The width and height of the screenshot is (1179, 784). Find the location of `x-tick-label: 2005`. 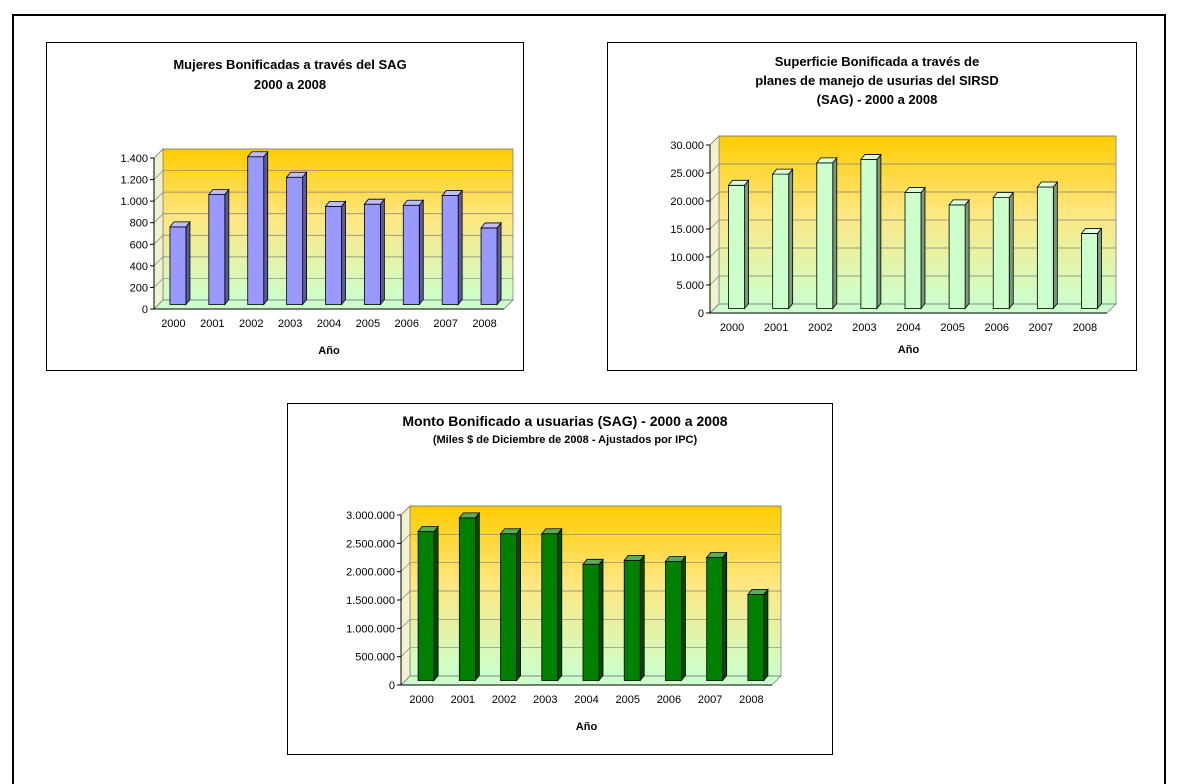

x-tick-label: 2005 is located at coordinates (627, 700).